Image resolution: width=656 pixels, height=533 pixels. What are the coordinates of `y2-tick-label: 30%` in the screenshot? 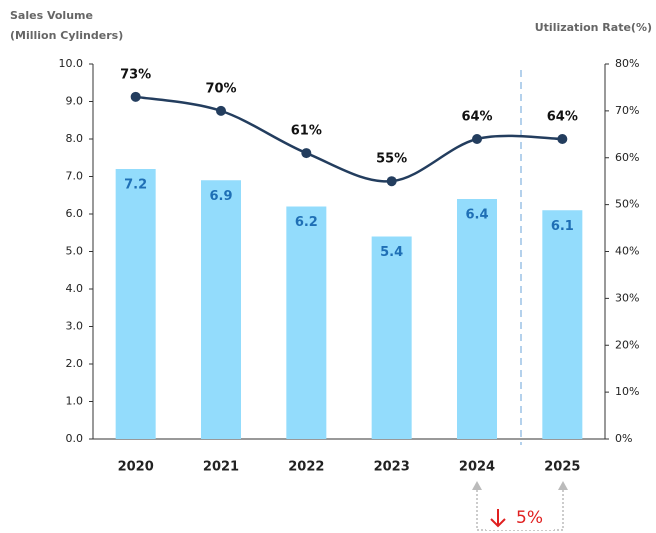 It's located at (627, 297).